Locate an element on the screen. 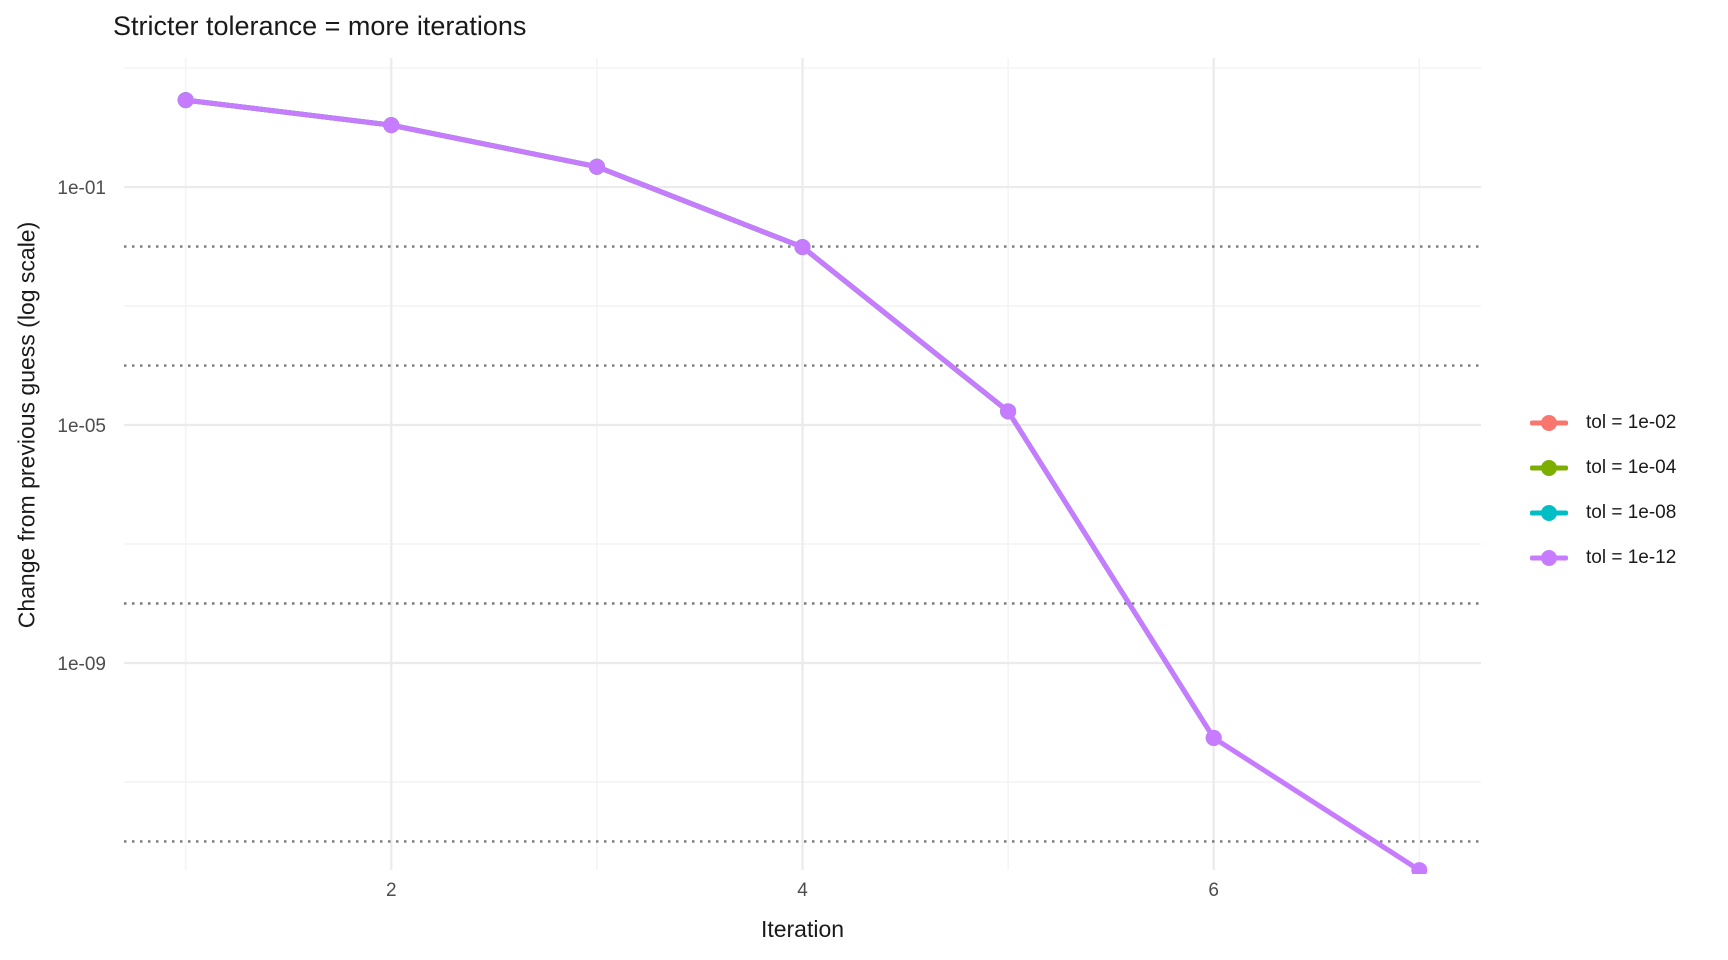 The height and width of the screenshot is (960, 1728). y-tick-label: 1e-09 is located at coordinates (81, 664).